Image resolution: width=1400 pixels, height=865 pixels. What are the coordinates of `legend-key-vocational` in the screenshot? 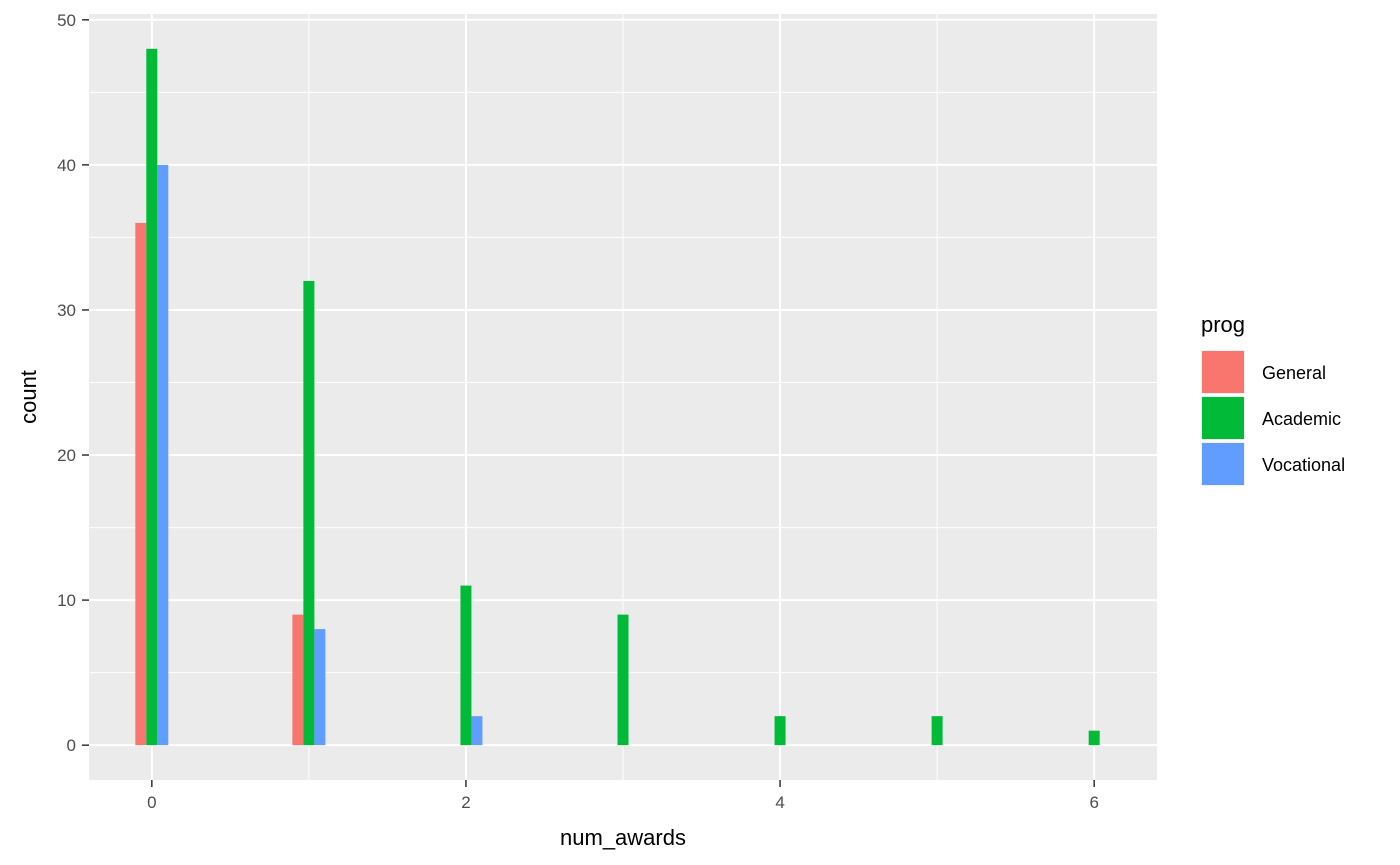 It's located at (1223, 464).